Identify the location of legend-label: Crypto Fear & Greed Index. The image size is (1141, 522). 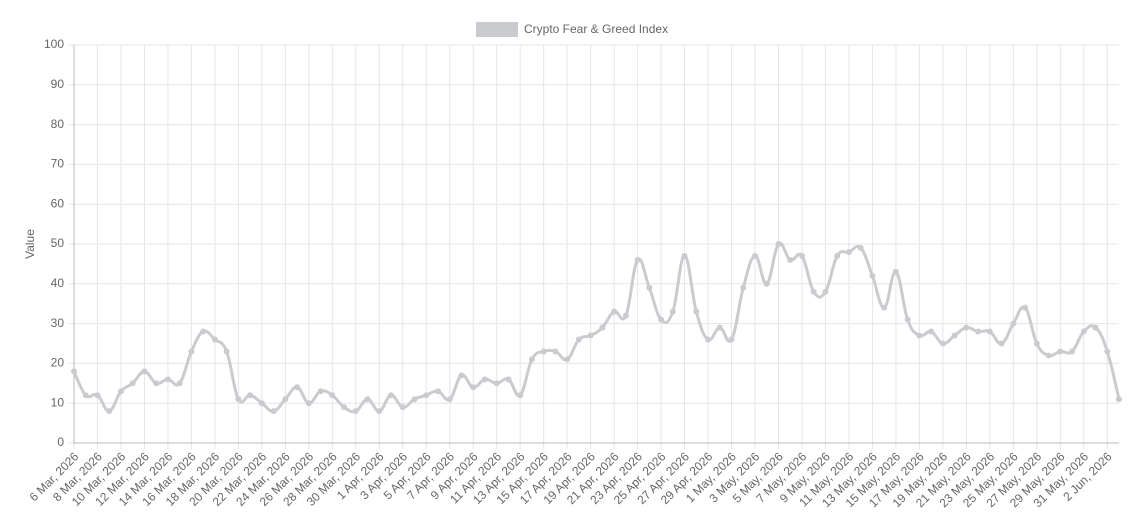
(596, 29).